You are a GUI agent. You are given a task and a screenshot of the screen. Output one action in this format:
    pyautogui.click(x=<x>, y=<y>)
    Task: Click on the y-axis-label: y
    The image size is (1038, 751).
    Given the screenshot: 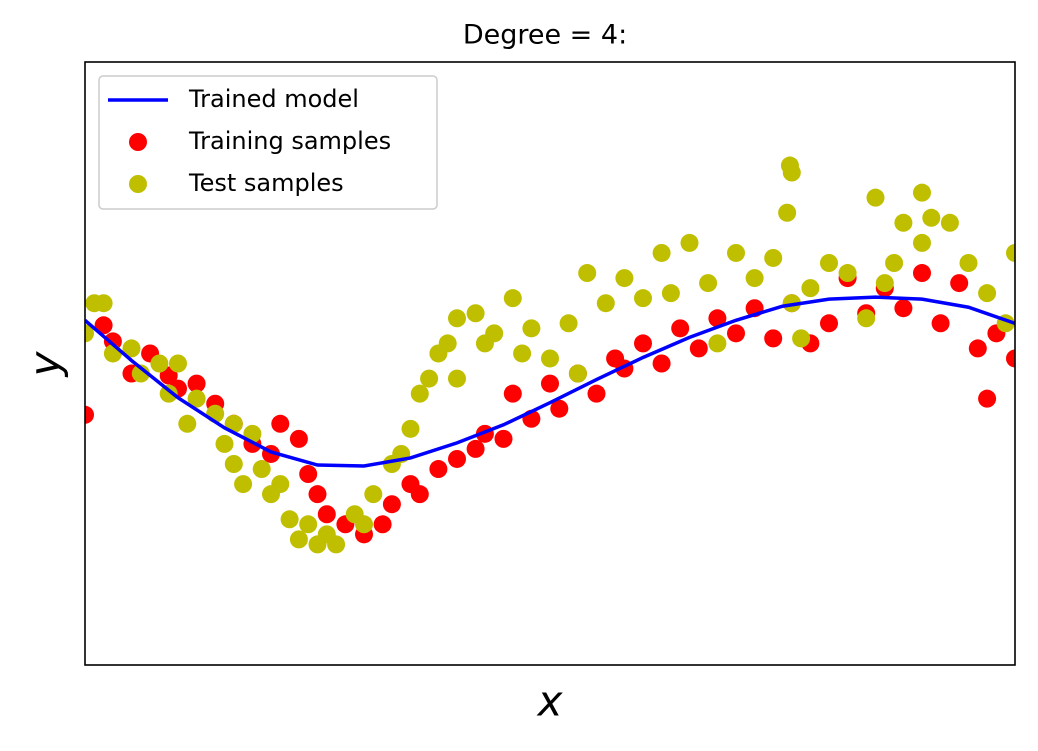 What is the action you would take?
    pyautogui.click(x=45, y=364)
    